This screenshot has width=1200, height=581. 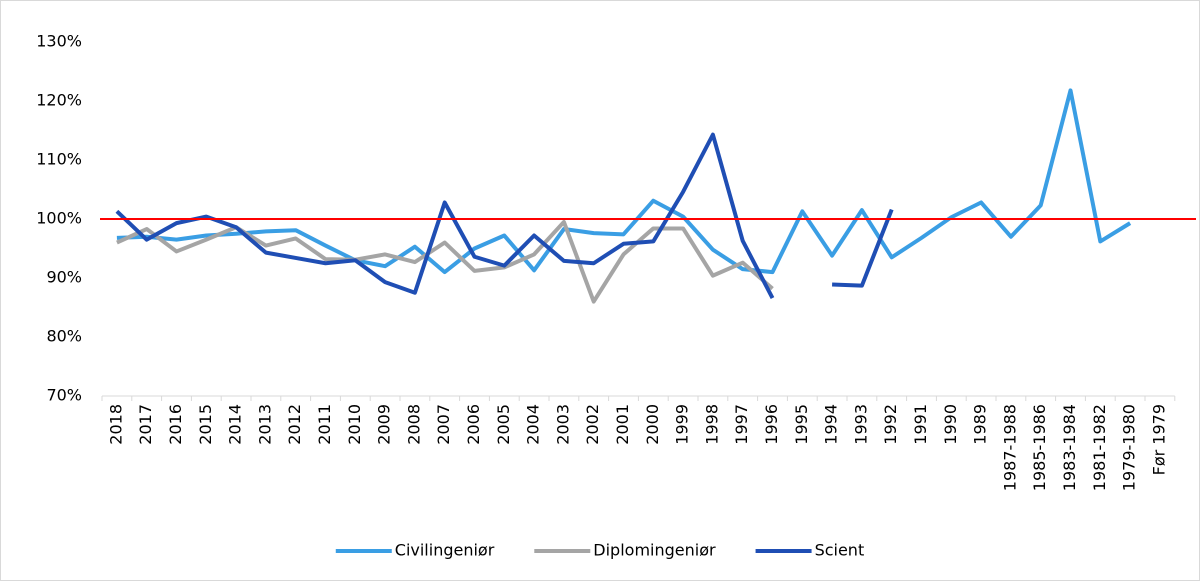 I want to click on x-tick-label: 1989, so click(x=980, y=424).